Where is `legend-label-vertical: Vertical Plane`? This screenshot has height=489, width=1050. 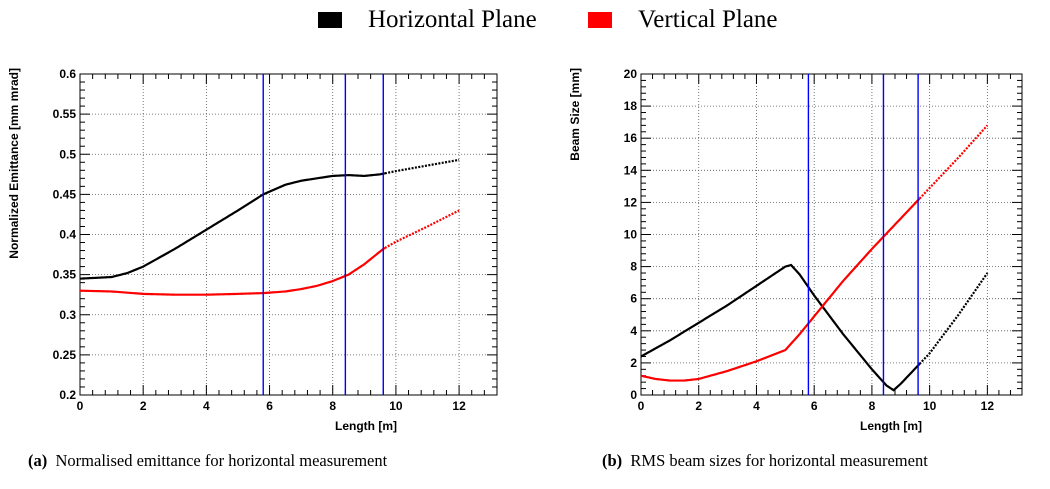
legend-label-vertical: Vertical Plane is located at coordinates (708, 19).